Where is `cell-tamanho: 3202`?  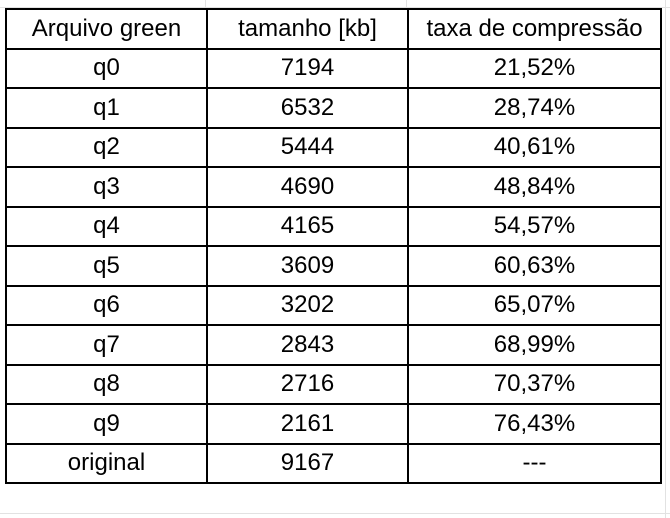 cell-tamanho: 3202 is located at coordinates (307, 305).